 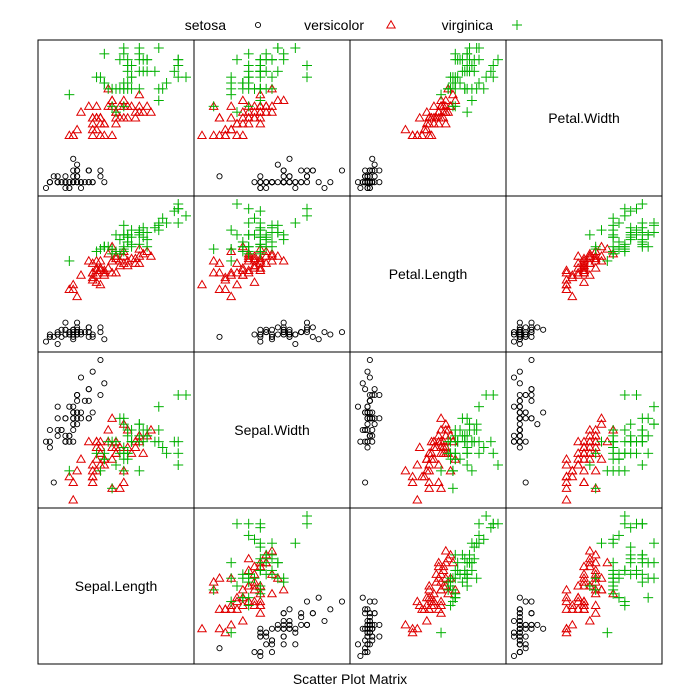 I want to click on panel-frame, so click(x=584, y=586).